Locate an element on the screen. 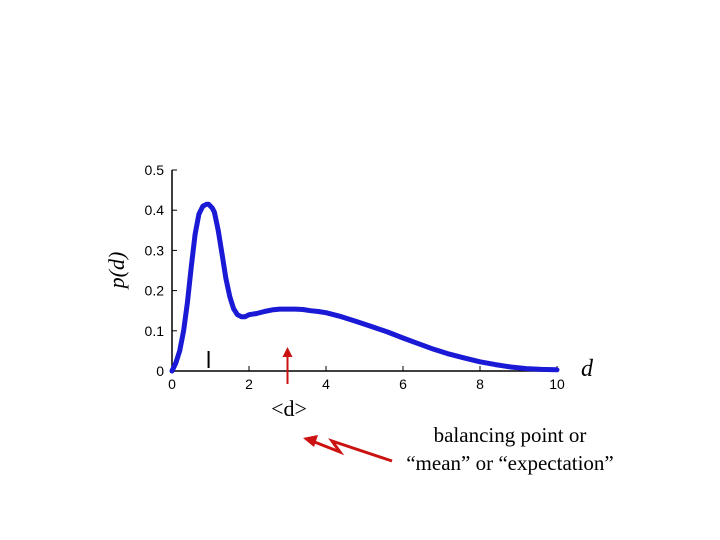  y-tick-label: 0.4 is located at coordinates (155, 210).